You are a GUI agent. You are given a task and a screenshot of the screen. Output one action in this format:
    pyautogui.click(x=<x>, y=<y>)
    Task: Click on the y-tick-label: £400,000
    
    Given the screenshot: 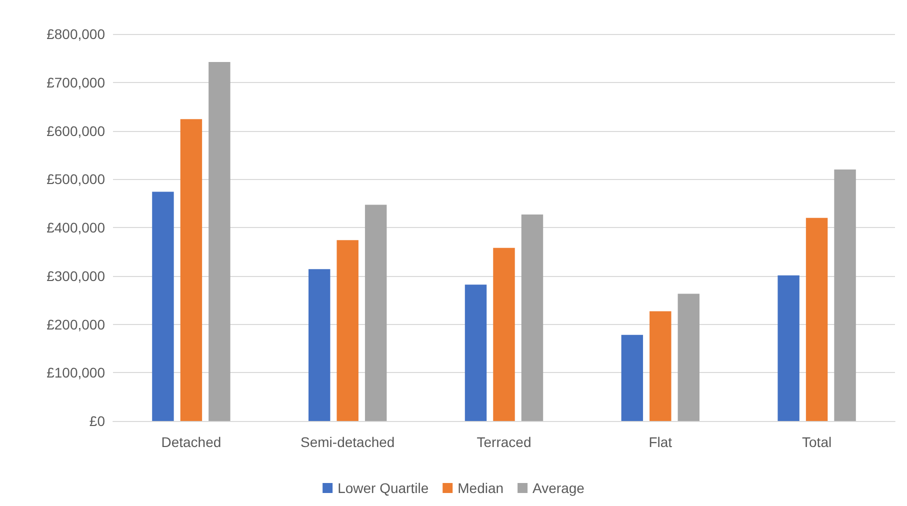 What is the action you would take?
    pyautogui.click(x=76, y=228)
    